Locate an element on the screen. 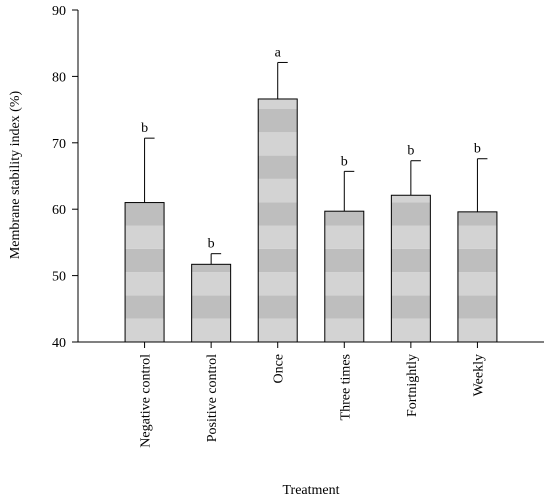  x-tick-label: Negative control is located at coordinates (146, 401).